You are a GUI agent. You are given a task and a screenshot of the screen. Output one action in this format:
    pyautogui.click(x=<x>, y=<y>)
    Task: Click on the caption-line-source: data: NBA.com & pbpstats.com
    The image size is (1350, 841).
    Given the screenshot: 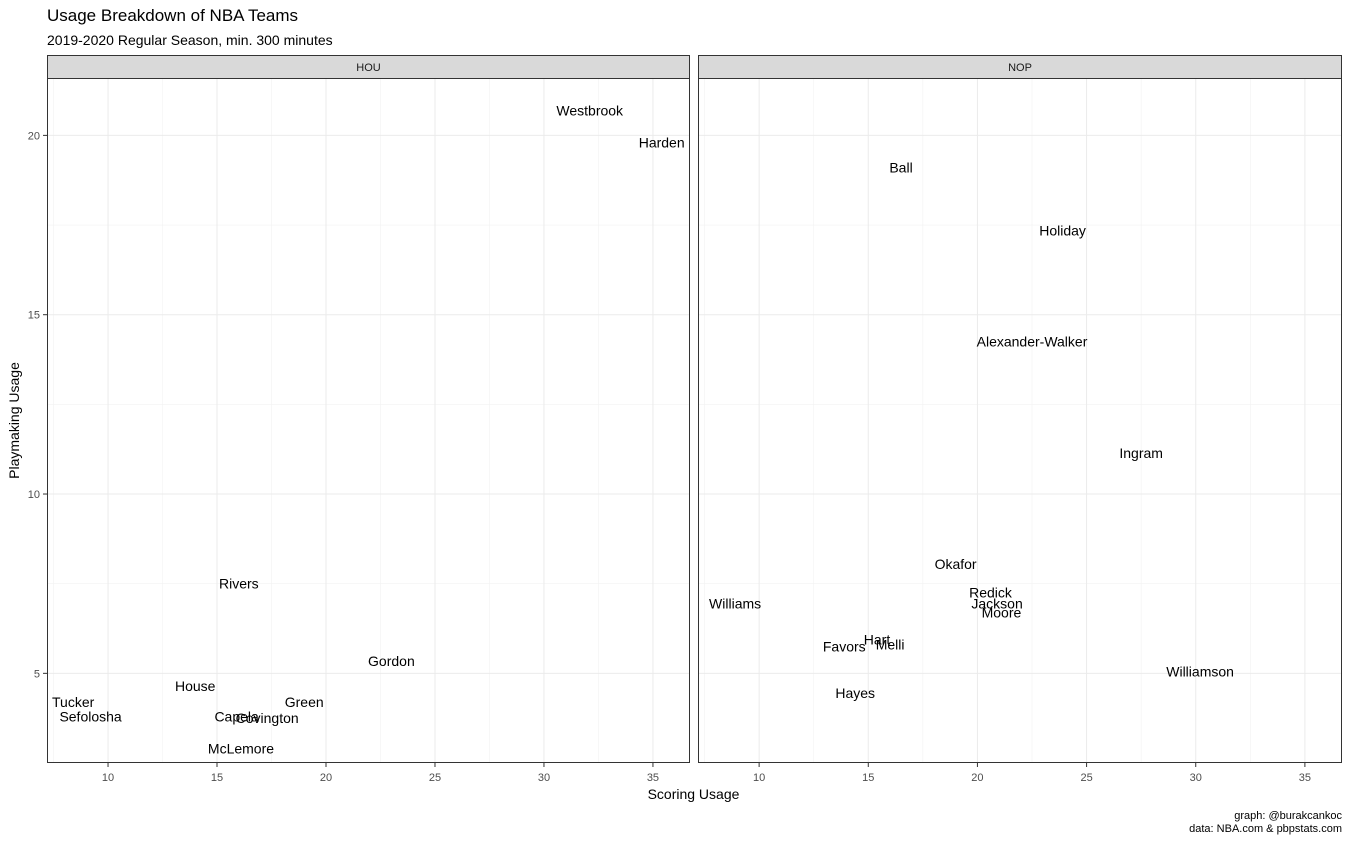 What is the action you would take?
    pyautogui.click(x=1265, y=829)
    